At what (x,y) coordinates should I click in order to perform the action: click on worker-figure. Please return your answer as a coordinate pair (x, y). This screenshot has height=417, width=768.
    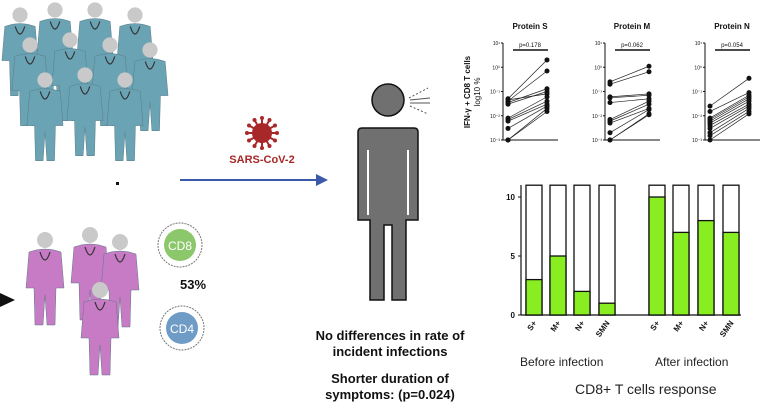
    Looking at the image, I should click on (45, 278).